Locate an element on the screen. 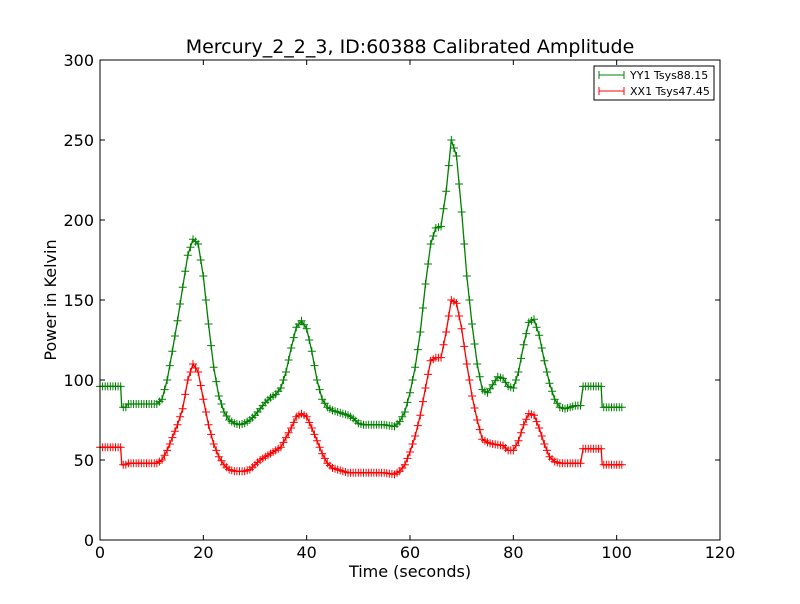  legend-item-series-2: XX1 Tsys47.45 is located at coordinates (654, 91).